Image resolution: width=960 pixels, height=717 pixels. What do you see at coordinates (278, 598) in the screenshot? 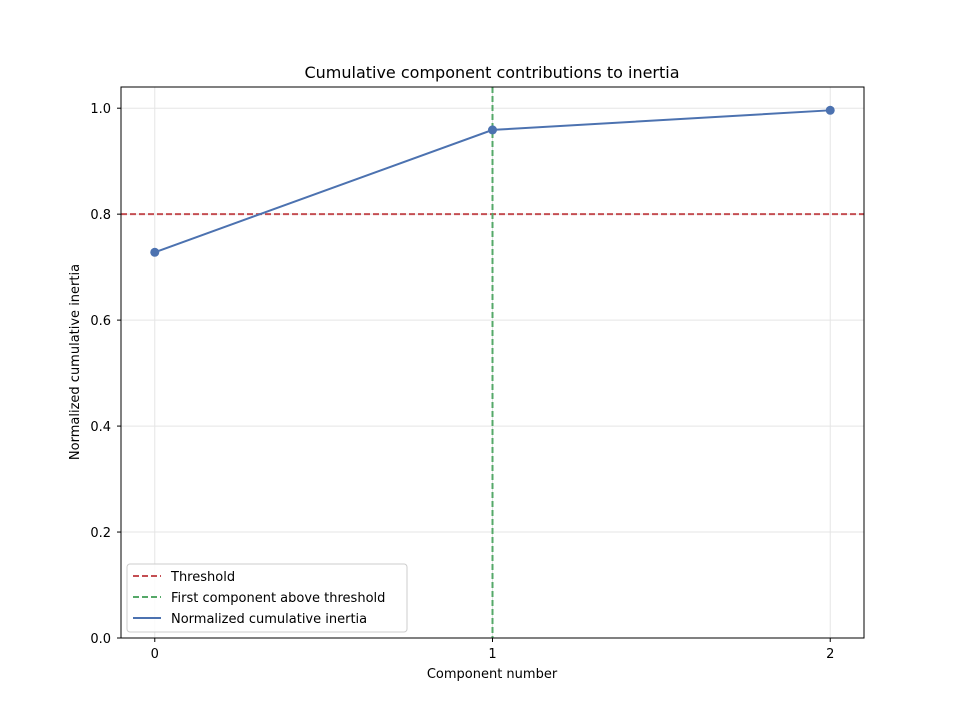
I see `legend-first-component-label: First component above threshold` at bounding box center [278, 598].